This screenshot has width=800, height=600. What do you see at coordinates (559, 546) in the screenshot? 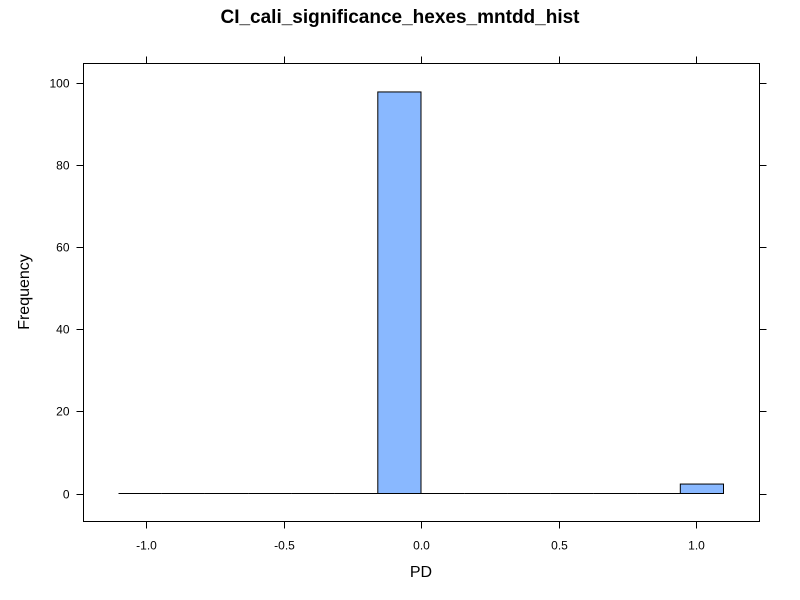
I see `x-tick-label: 0.5` at bounding box center [559, 546].